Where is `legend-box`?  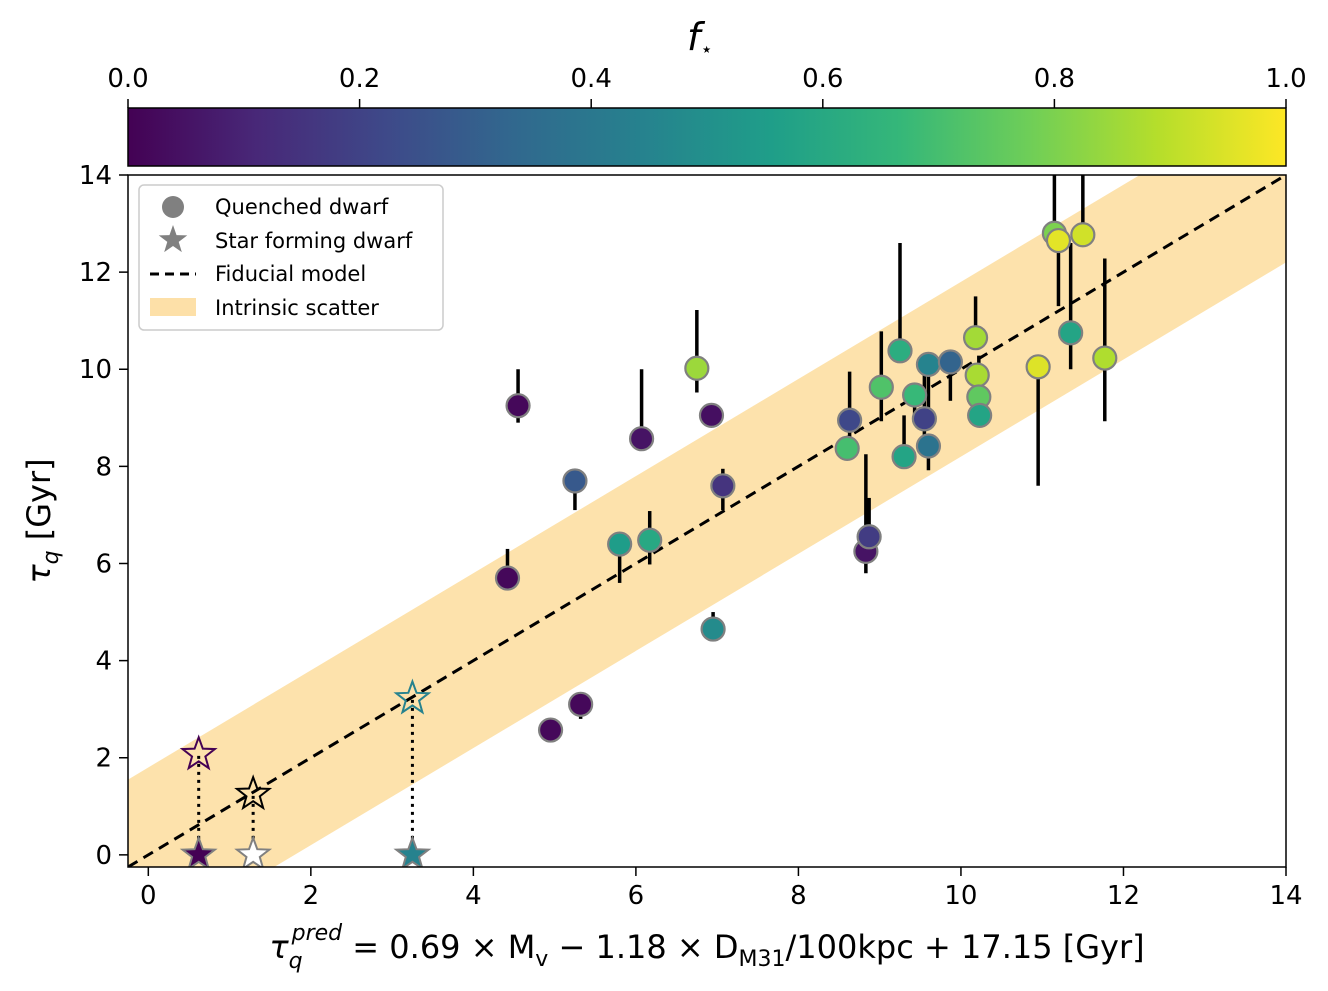
legend-box is located at coordinates (291, 257).